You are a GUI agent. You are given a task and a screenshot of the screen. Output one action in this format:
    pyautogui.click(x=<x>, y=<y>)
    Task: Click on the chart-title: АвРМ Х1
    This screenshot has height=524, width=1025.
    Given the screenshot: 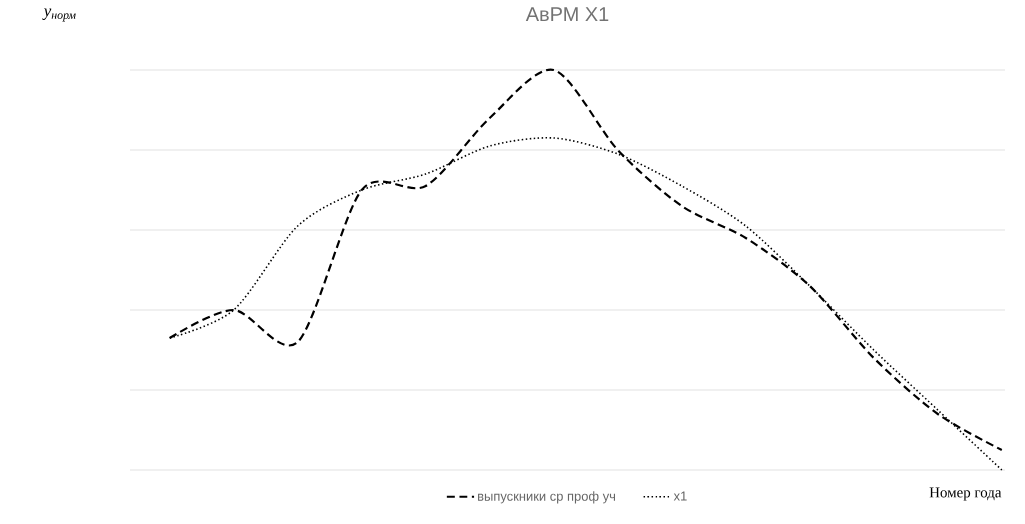 What is the action you would take?
    pyautogui.click(x=567, y=14)
    